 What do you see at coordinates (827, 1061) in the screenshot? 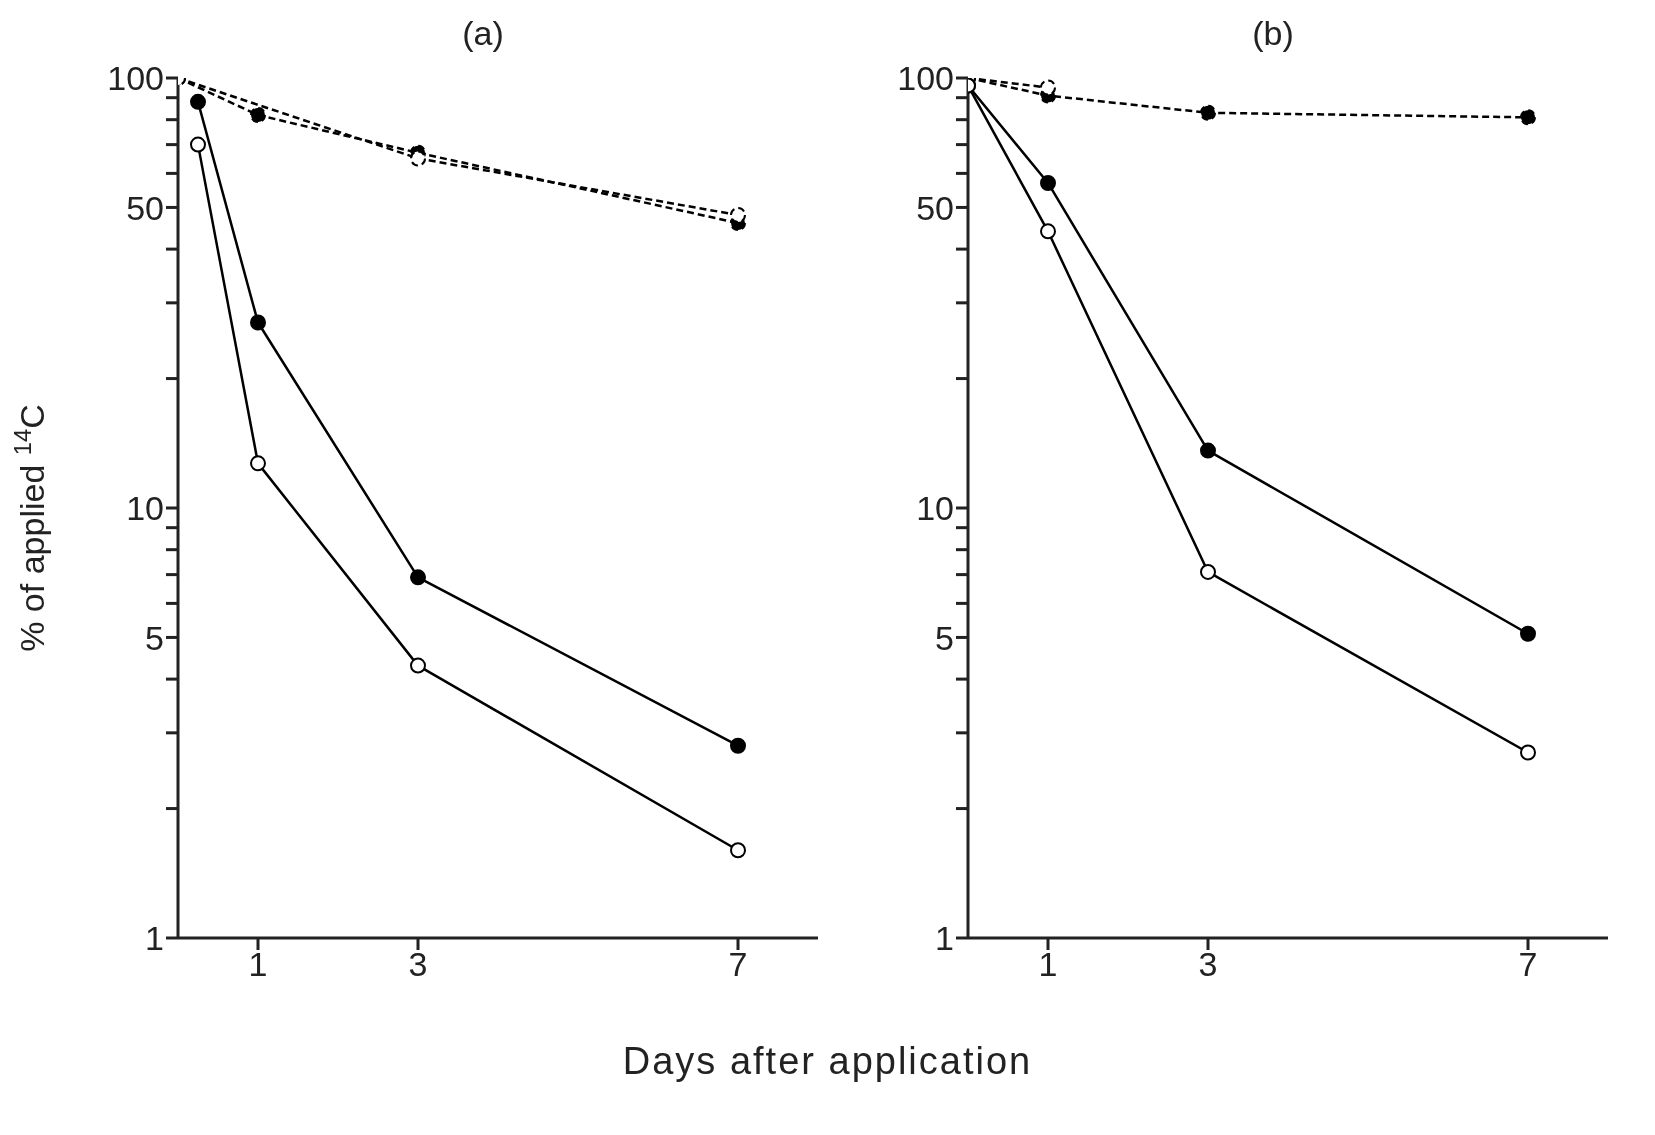
I see `x-axis-title: Days after application` at bounding box center [827, 1061].